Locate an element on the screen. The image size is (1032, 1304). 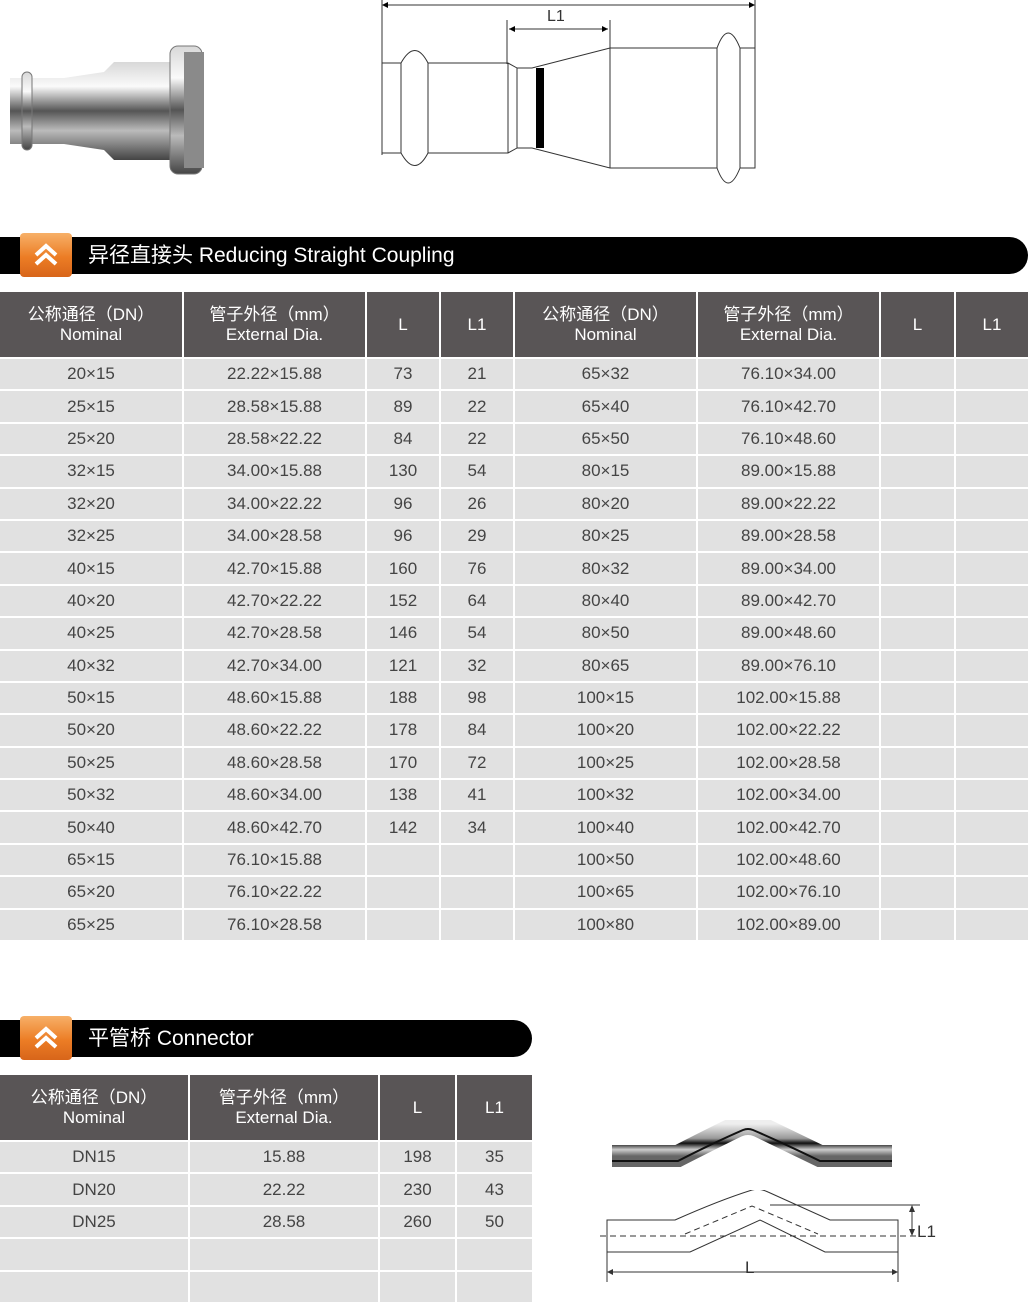
table-row: 40×20 42.70×22.22 152 64 80×40 89.00×42.70 is located at coordinates (514, 601).